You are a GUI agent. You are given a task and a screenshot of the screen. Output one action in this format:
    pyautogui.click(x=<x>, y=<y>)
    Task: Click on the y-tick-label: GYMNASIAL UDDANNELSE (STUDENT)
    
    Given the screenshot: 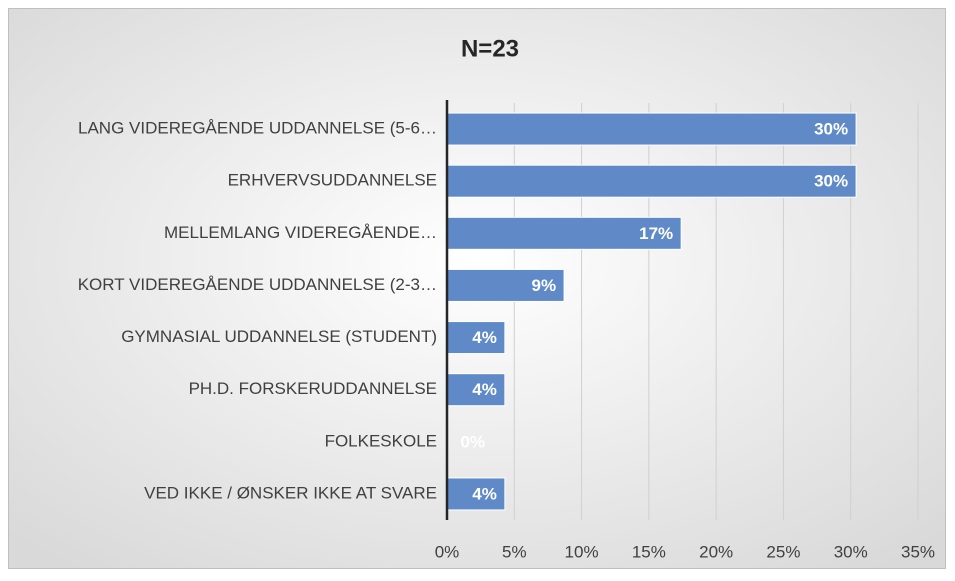 What is the action you would take?
    pyautogui.click(x=279, y=336)
    